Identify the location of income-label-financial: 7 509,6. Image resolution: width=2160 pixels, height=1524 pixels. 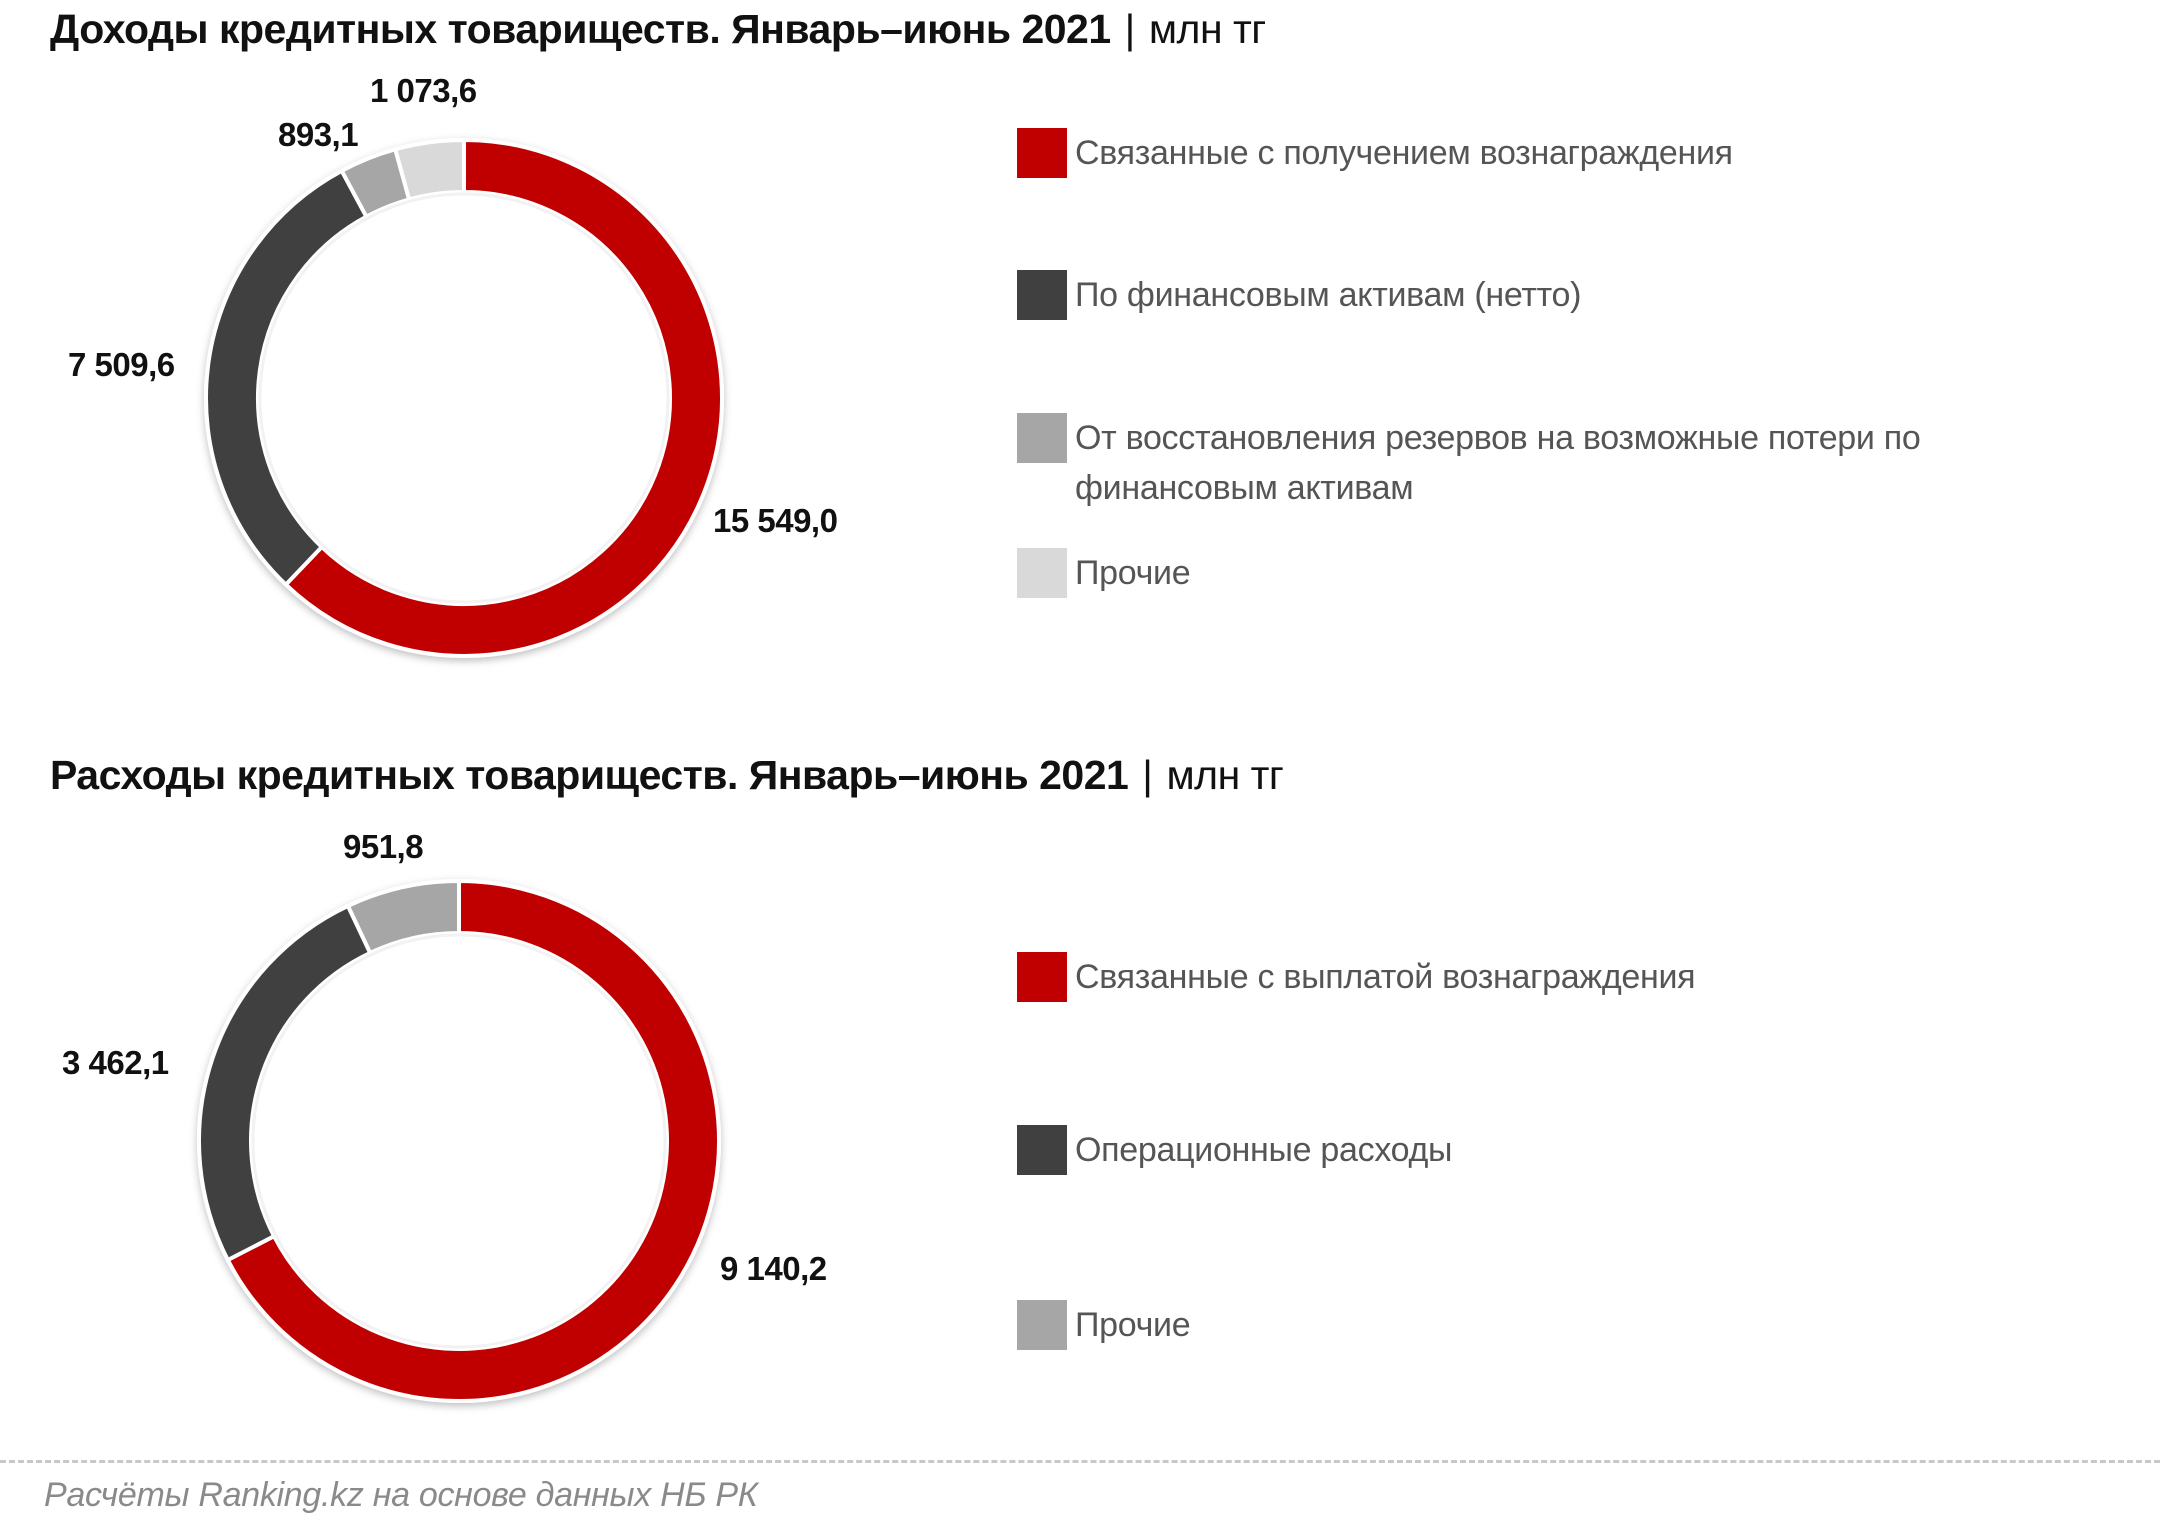
(121, 364).